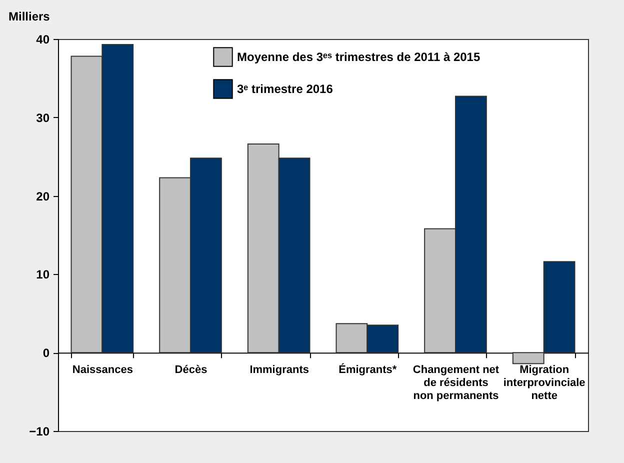 The width and height of the screenshot is (624, 463). Describe the element at coordinates (358, 57) in the screenshot. I see `legend-label: Moyenne des 3ᵉˢ trimestres de 2011 à 2015` at that location.